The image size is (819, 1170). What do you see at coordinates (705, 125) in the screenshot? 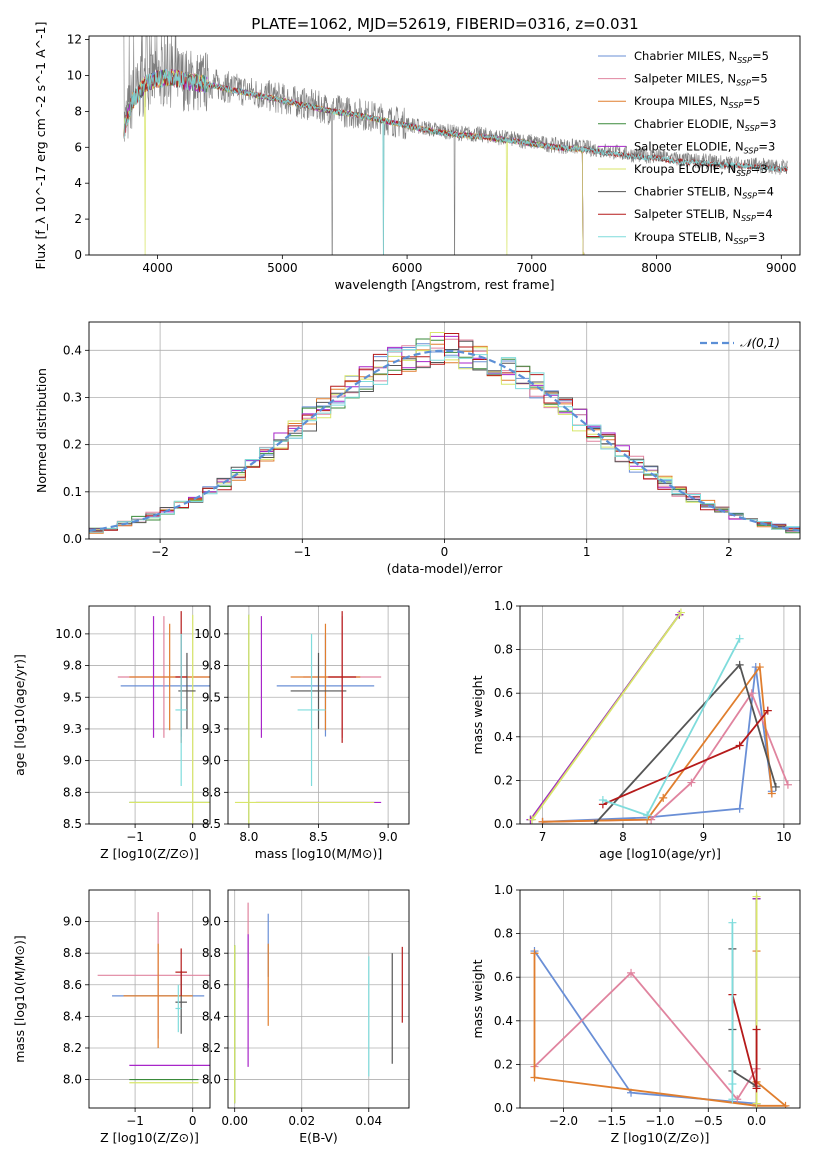
I see `legend-label: Chabrier ELODIE, NSSP=3` at bounding box center [705, 125].